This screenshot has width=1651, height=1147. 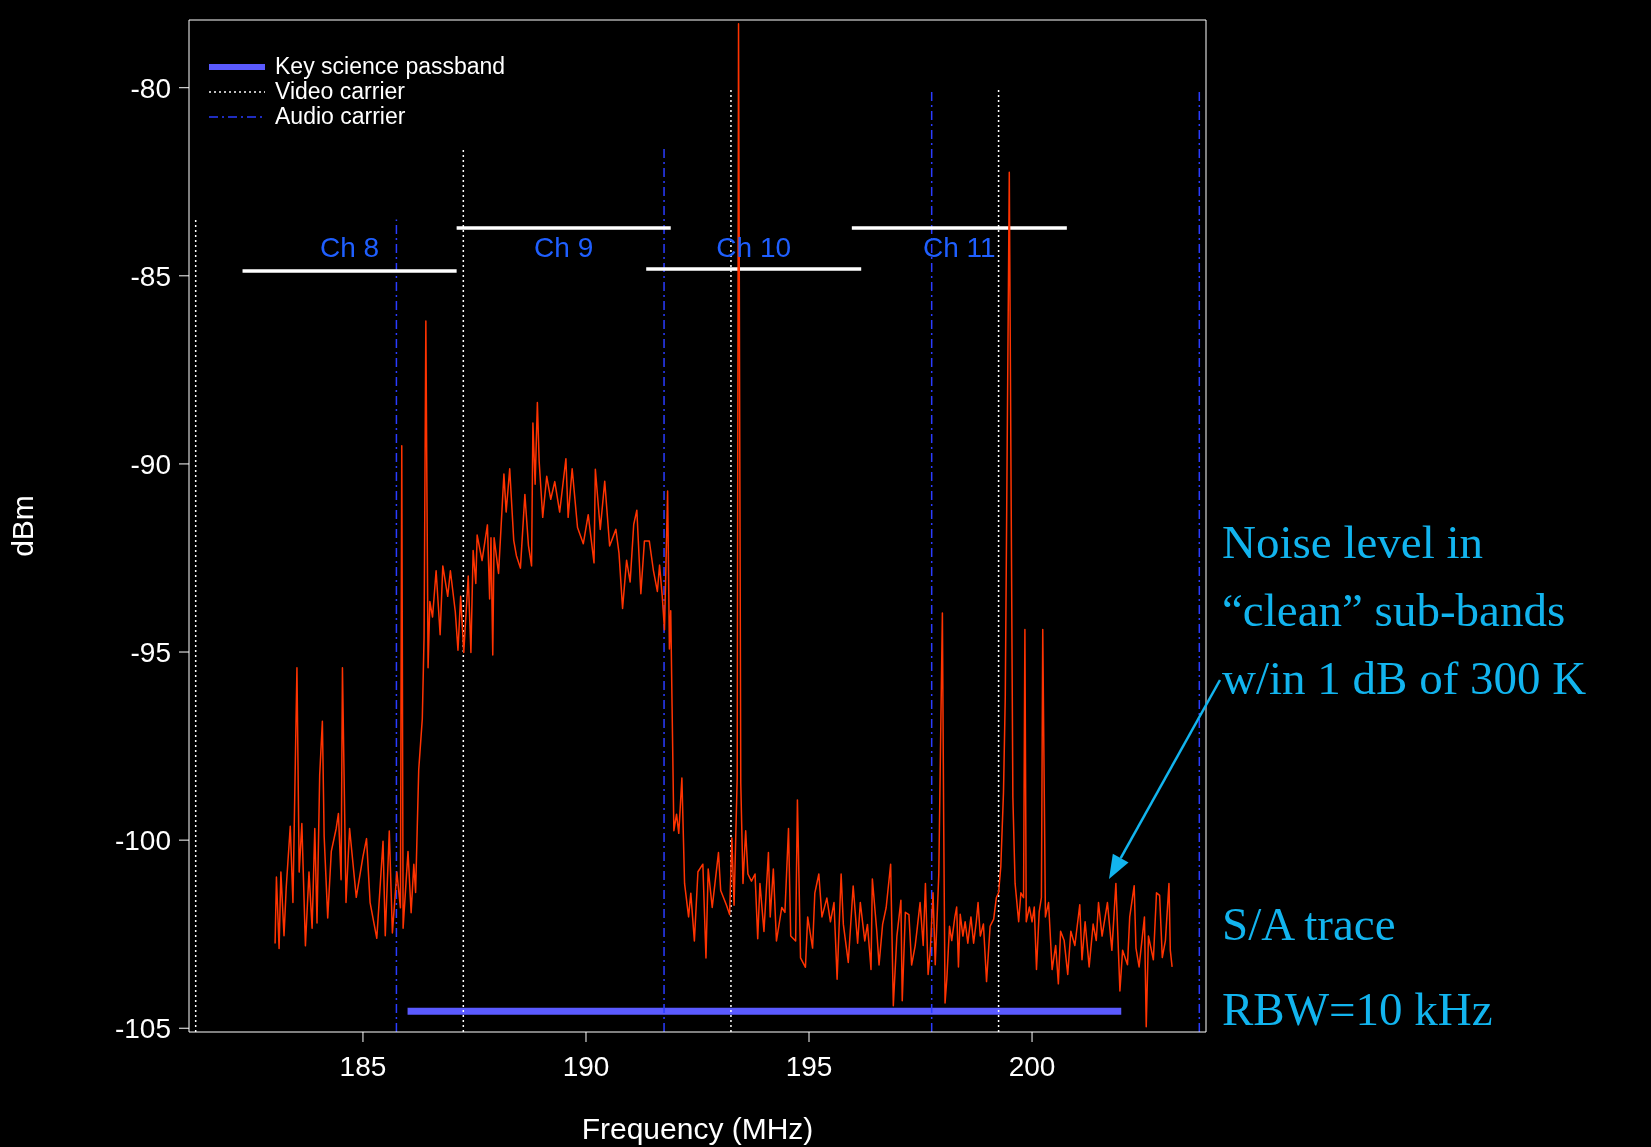 What do you see at coordinates (1309, 924) in the screenshot?
I see `text: S/A trace` at bounding box center [1309, 924].